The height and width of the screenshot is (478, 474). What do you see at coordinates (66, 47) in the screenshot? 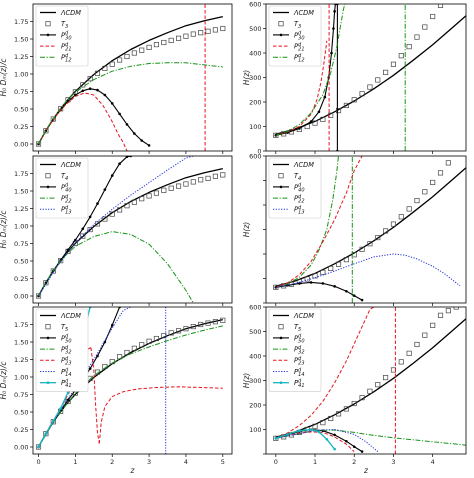
I see `legend-label: Pd 21` at bounding box center [66, 47].